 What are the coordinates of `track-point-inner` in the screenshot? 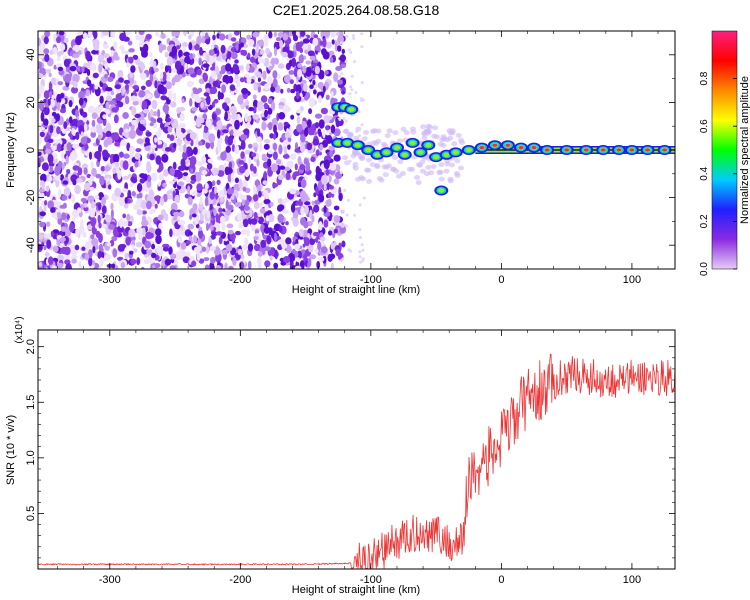 It's located at (441, 190).